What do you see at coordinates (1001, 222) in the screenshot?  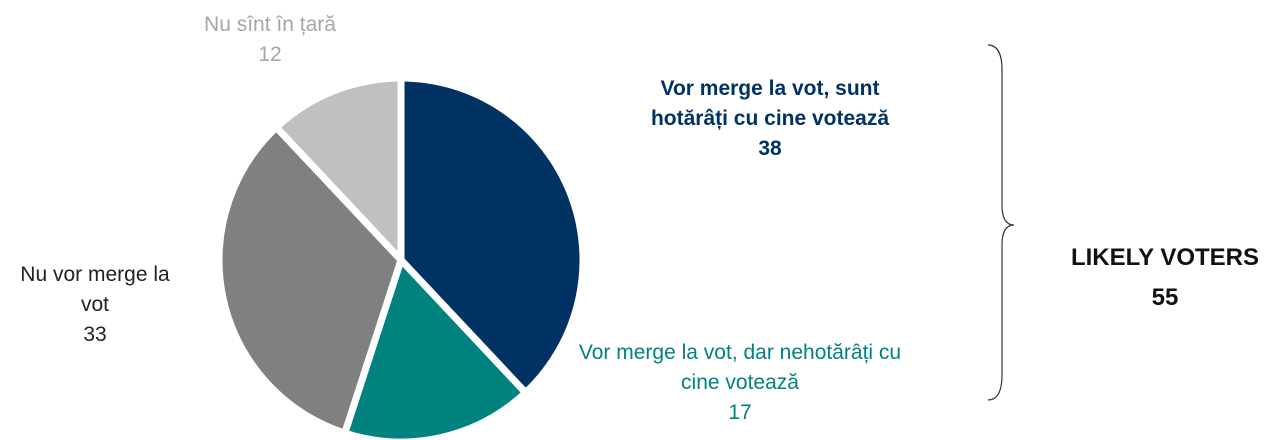 I see `bracket` at bounding box center [1001, 222].